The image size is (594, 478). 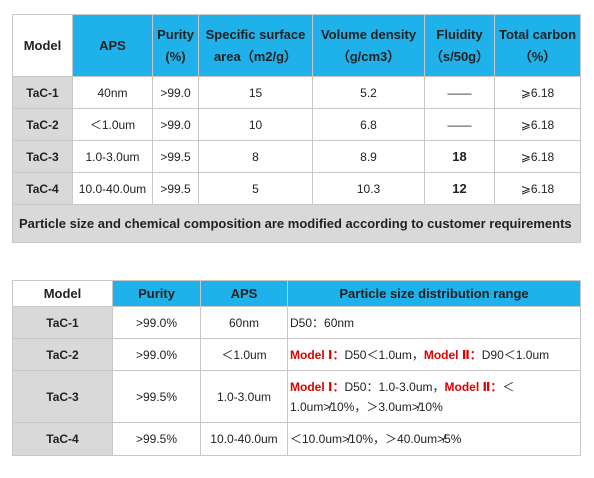 I want to click on cell: D50：60nm, so click(x=434, y=322).